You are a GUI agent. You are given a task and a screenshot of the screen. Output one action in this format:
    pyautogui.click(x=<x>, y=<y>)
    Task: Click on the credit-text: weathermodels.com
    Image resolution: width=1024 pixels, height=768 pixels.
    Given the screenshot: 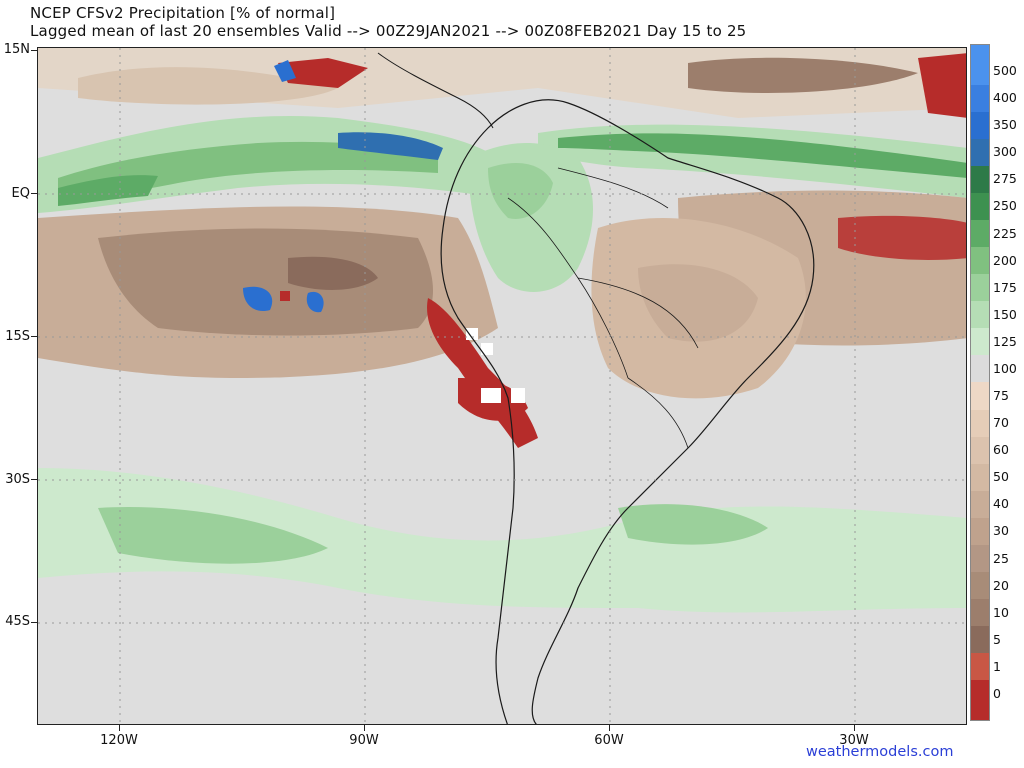 What is the action you would take?
    pyautogui.click(x=880, y=752)
    